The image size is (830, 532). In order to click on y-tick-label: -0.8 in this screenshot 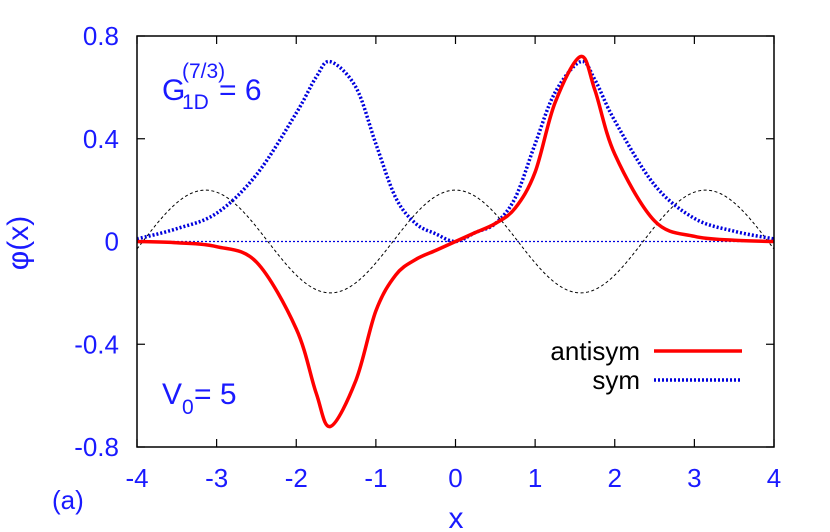, I will do `click(96, 447)`.